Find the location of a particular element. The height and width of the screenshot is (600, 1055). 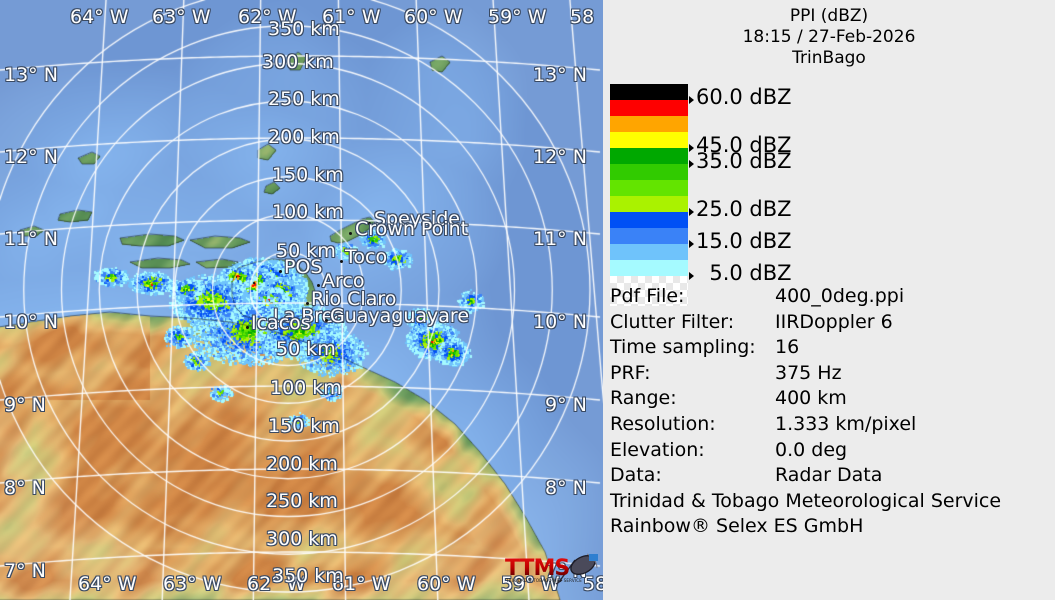

info-key: Data: is located at coordinates (636, 475).